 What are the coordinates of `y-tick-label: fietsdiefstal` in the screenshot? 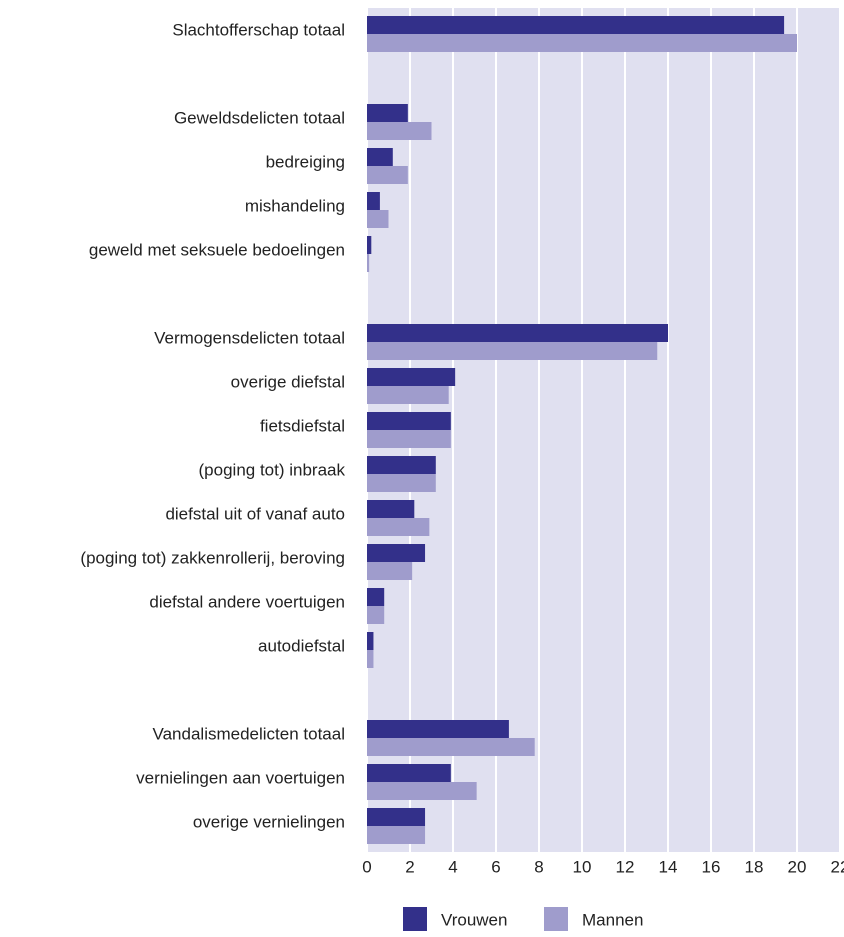 It's located at (302, 425).